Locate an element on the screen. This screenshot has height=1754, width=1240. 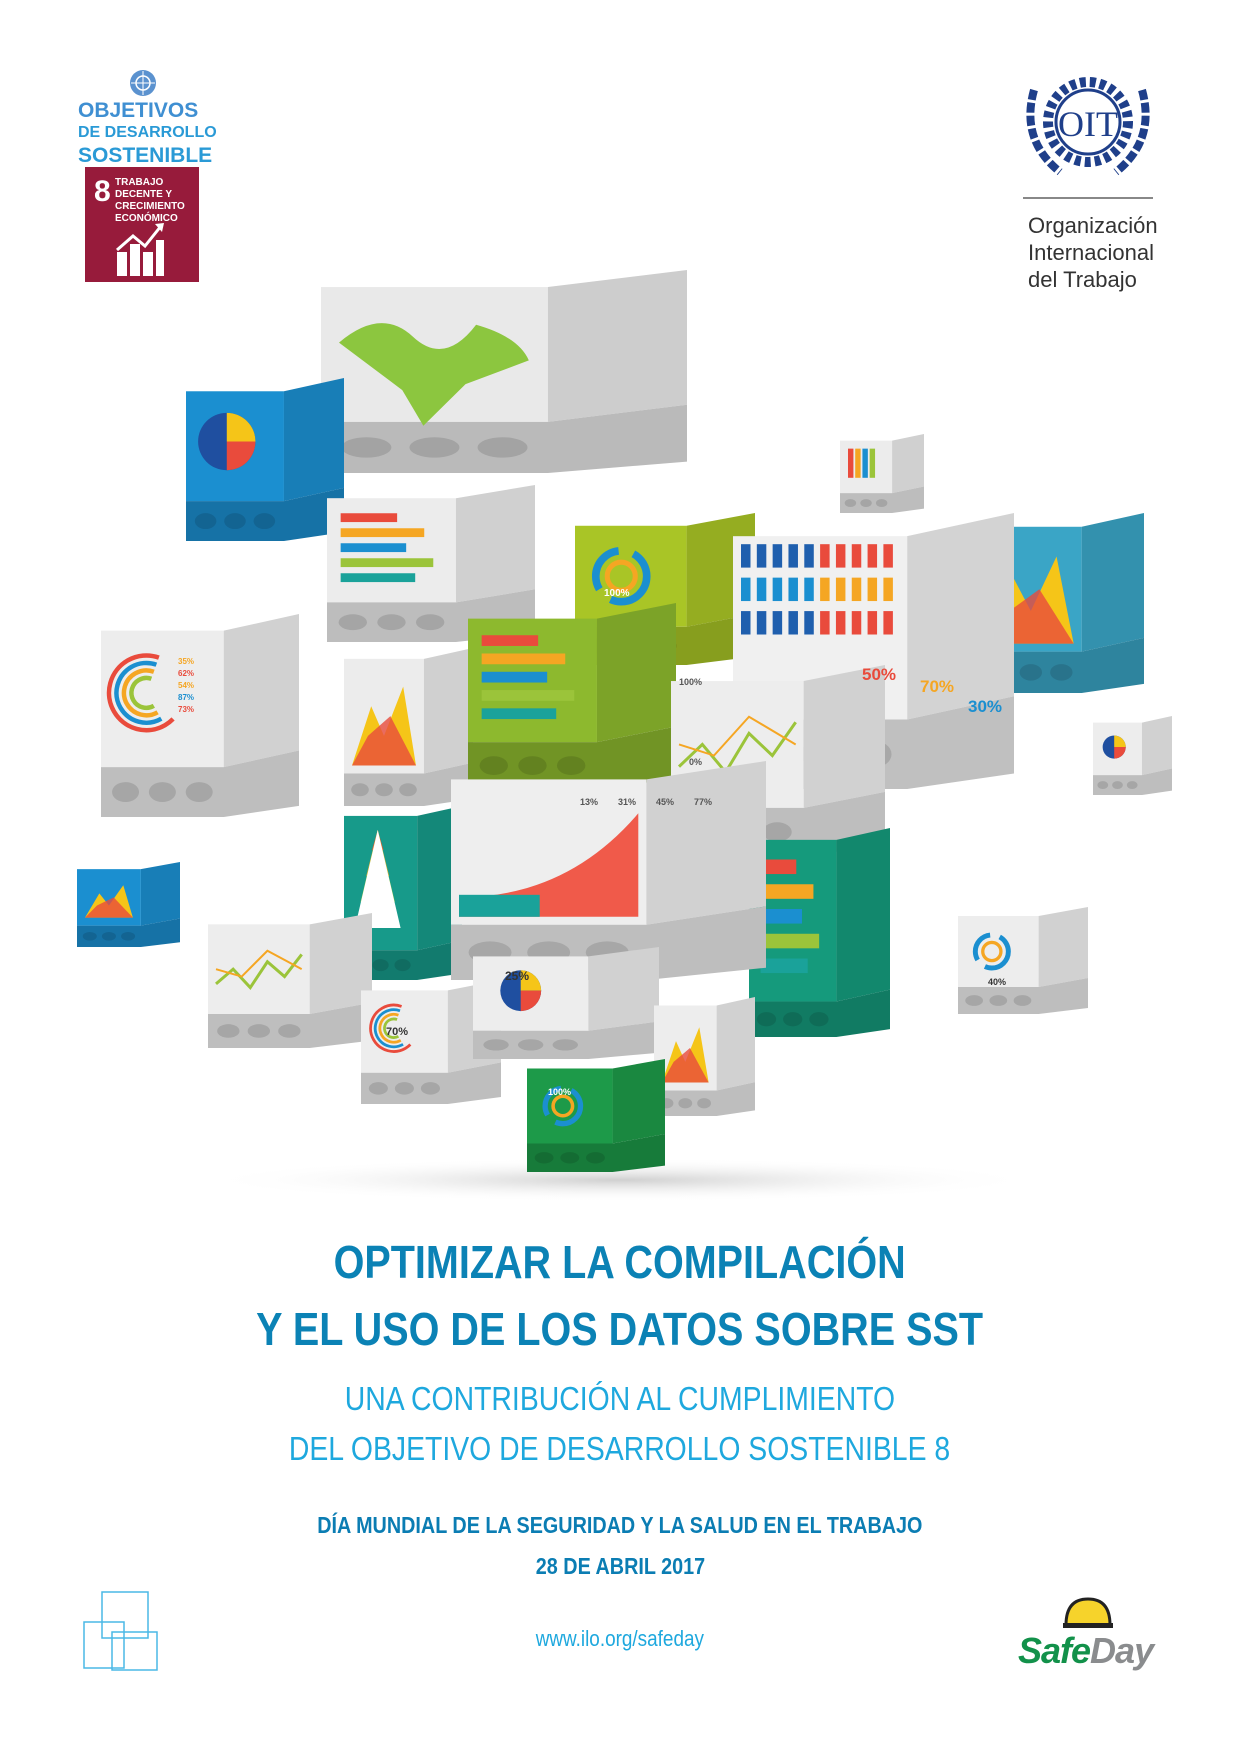
oit-name-line2: Internacional is located at coordinates (1091, 252).